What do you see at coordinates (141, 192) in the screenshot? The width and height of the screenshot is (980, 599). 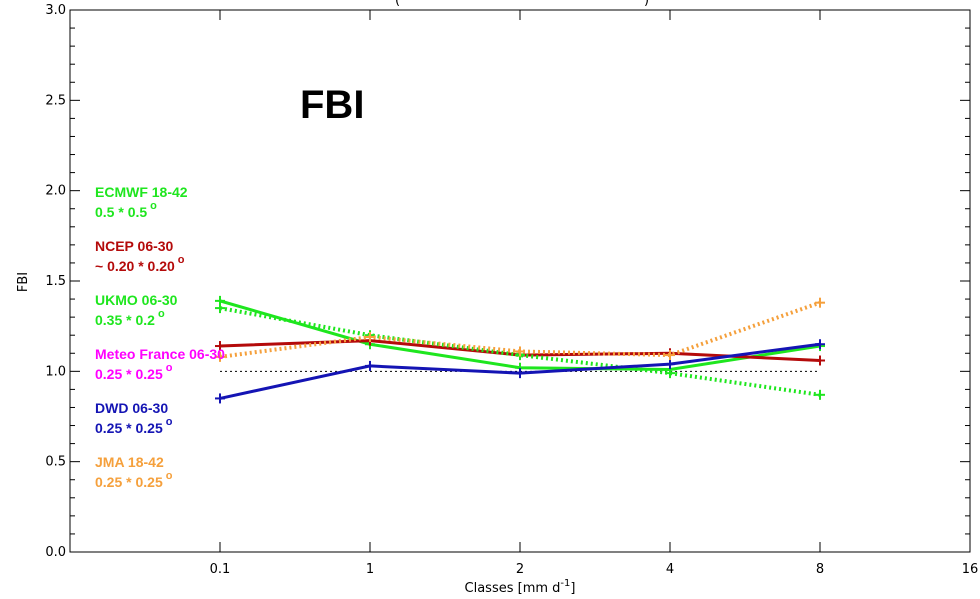 I see `legend-name: ECMWF 18-42` at bounding box center [141, 192].